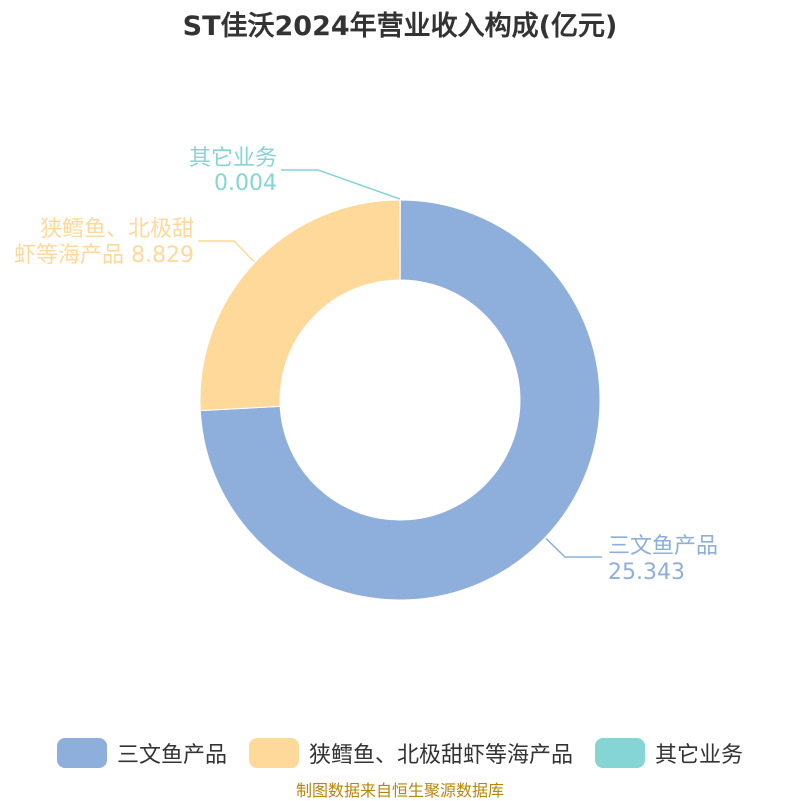  I want to click on slice-label-1: 三文鱼产品, so click(663, 546).